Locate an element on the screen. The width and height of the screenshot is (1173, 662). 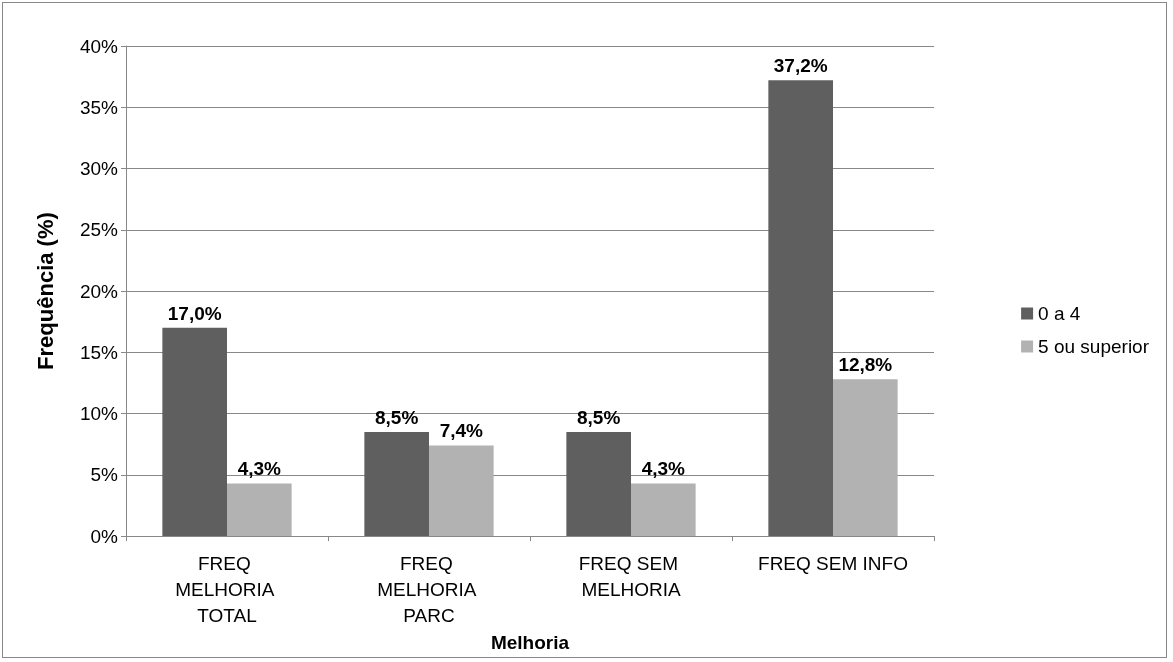
y-axis-title: Frequência (%) is located at coordinates (45, 291).